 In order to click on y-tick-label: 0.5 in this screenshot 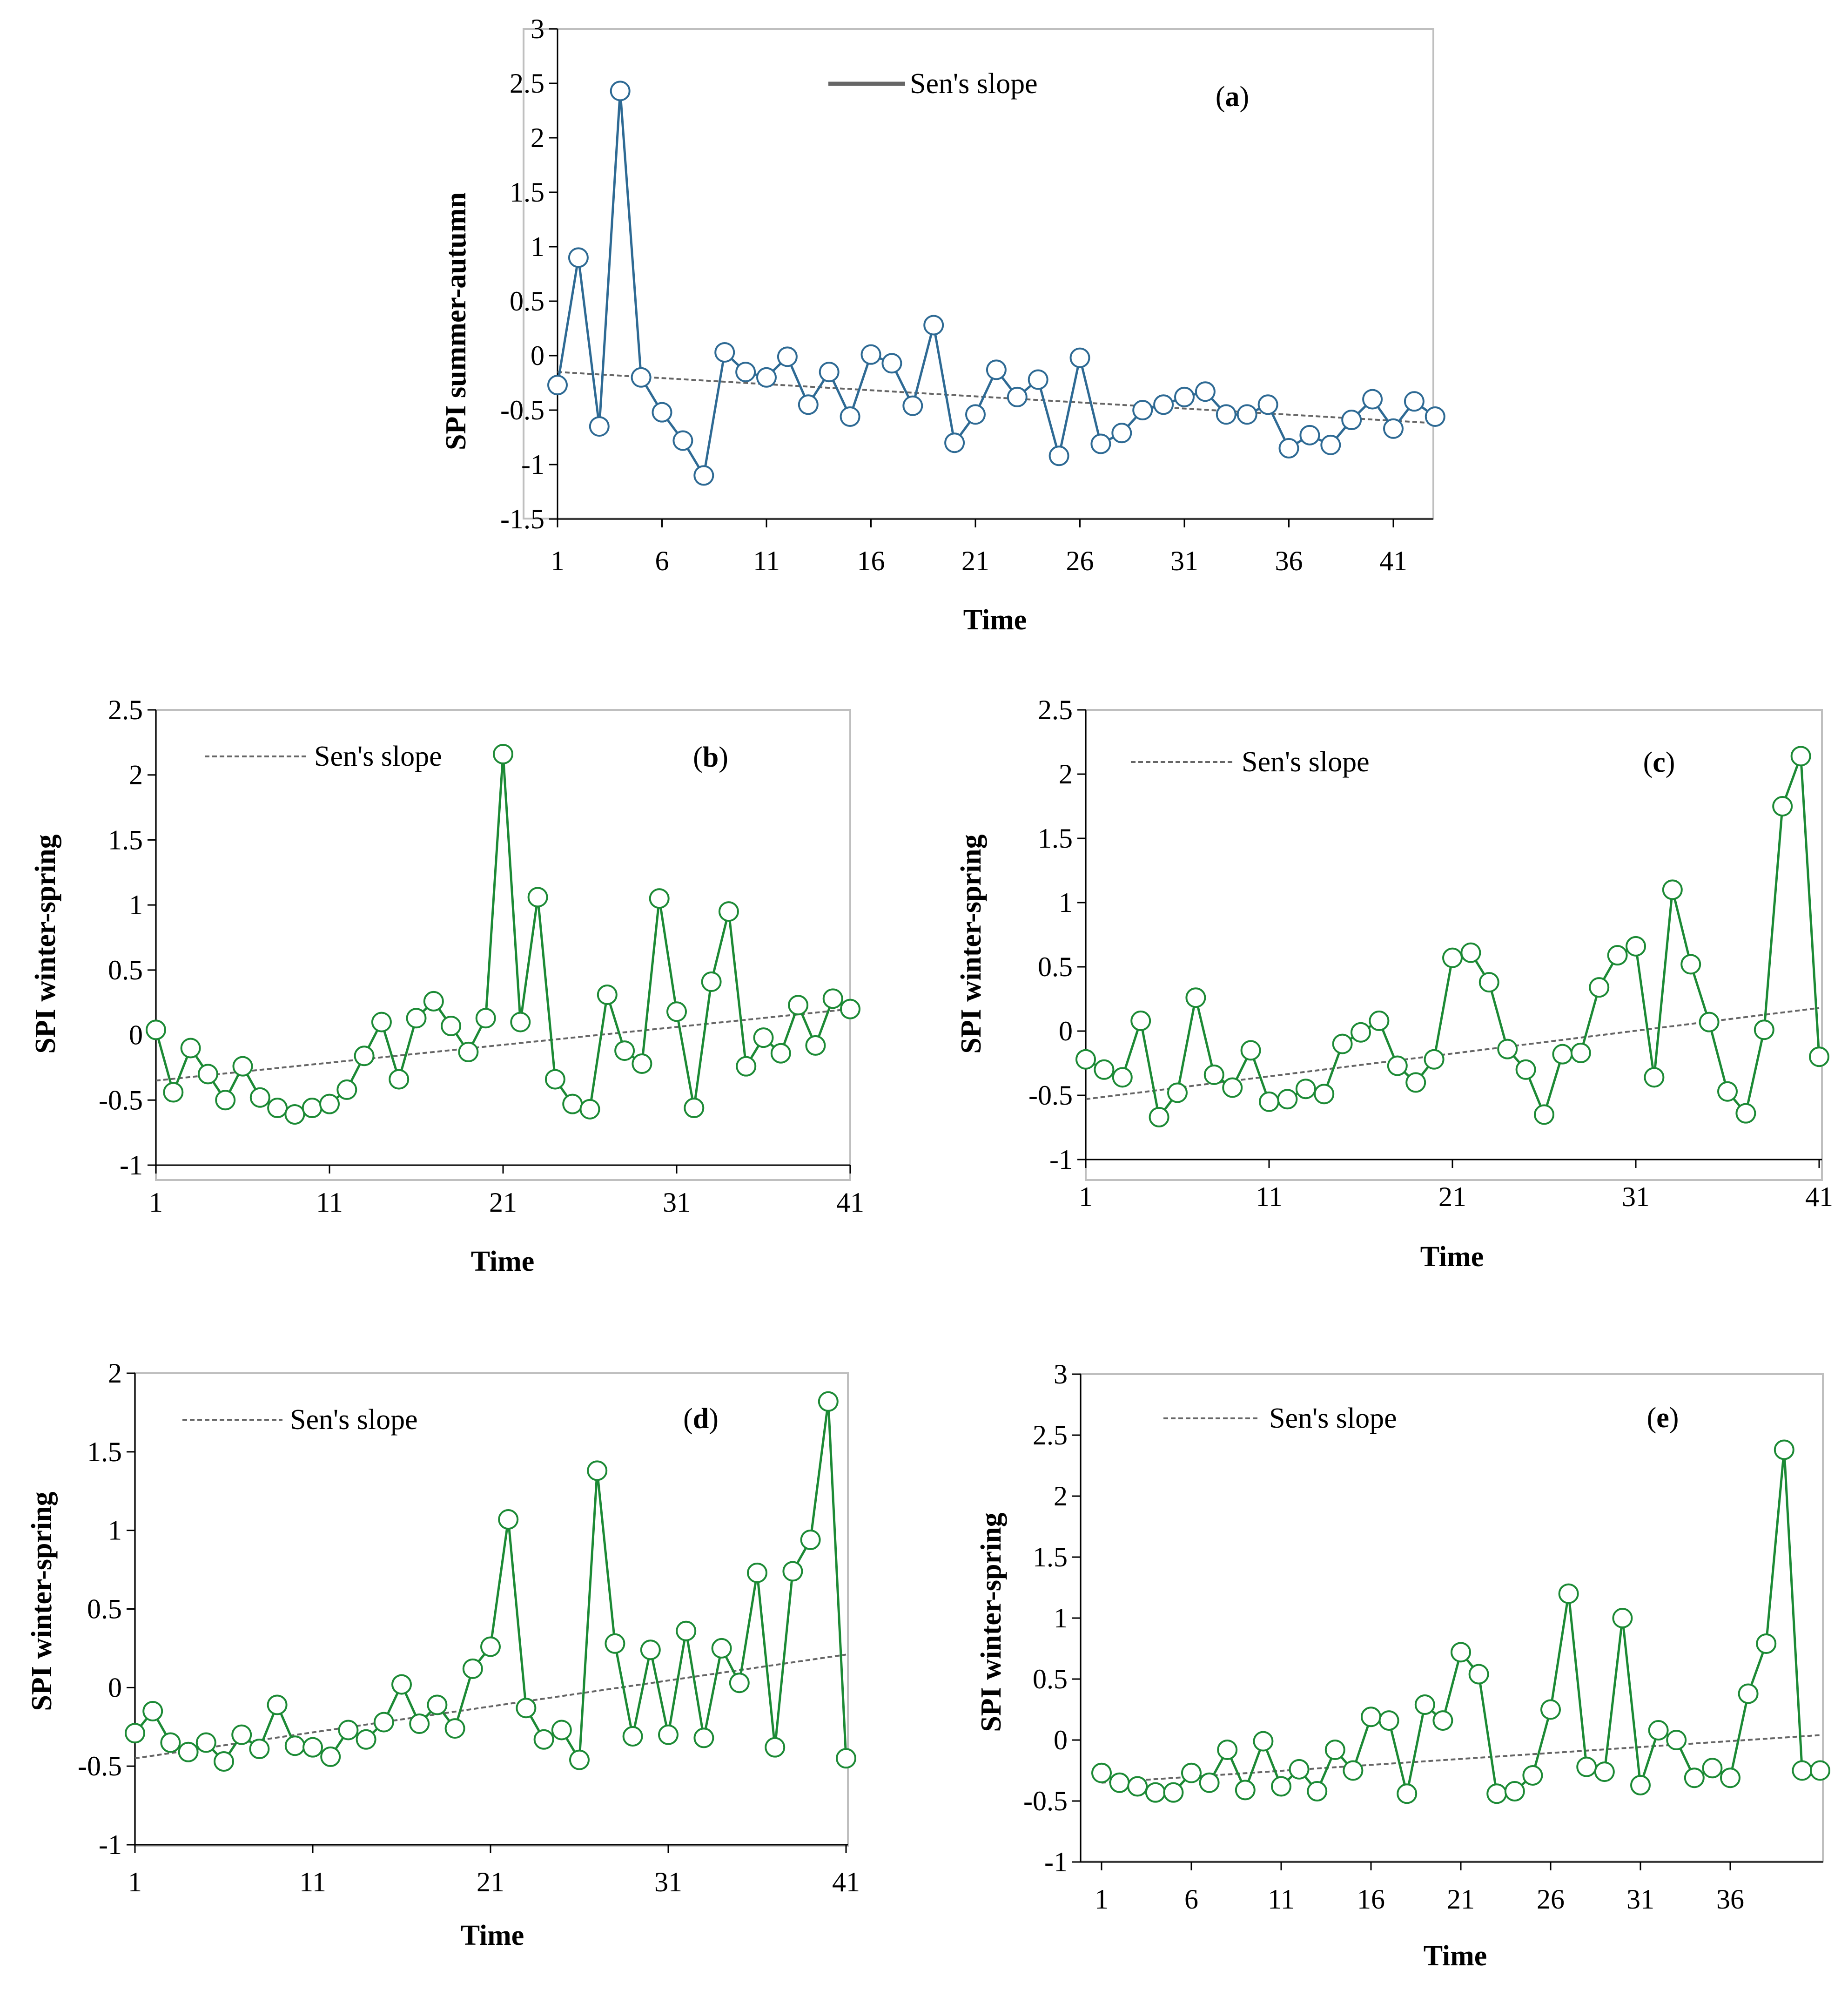, I will do `click(125, 970)`.